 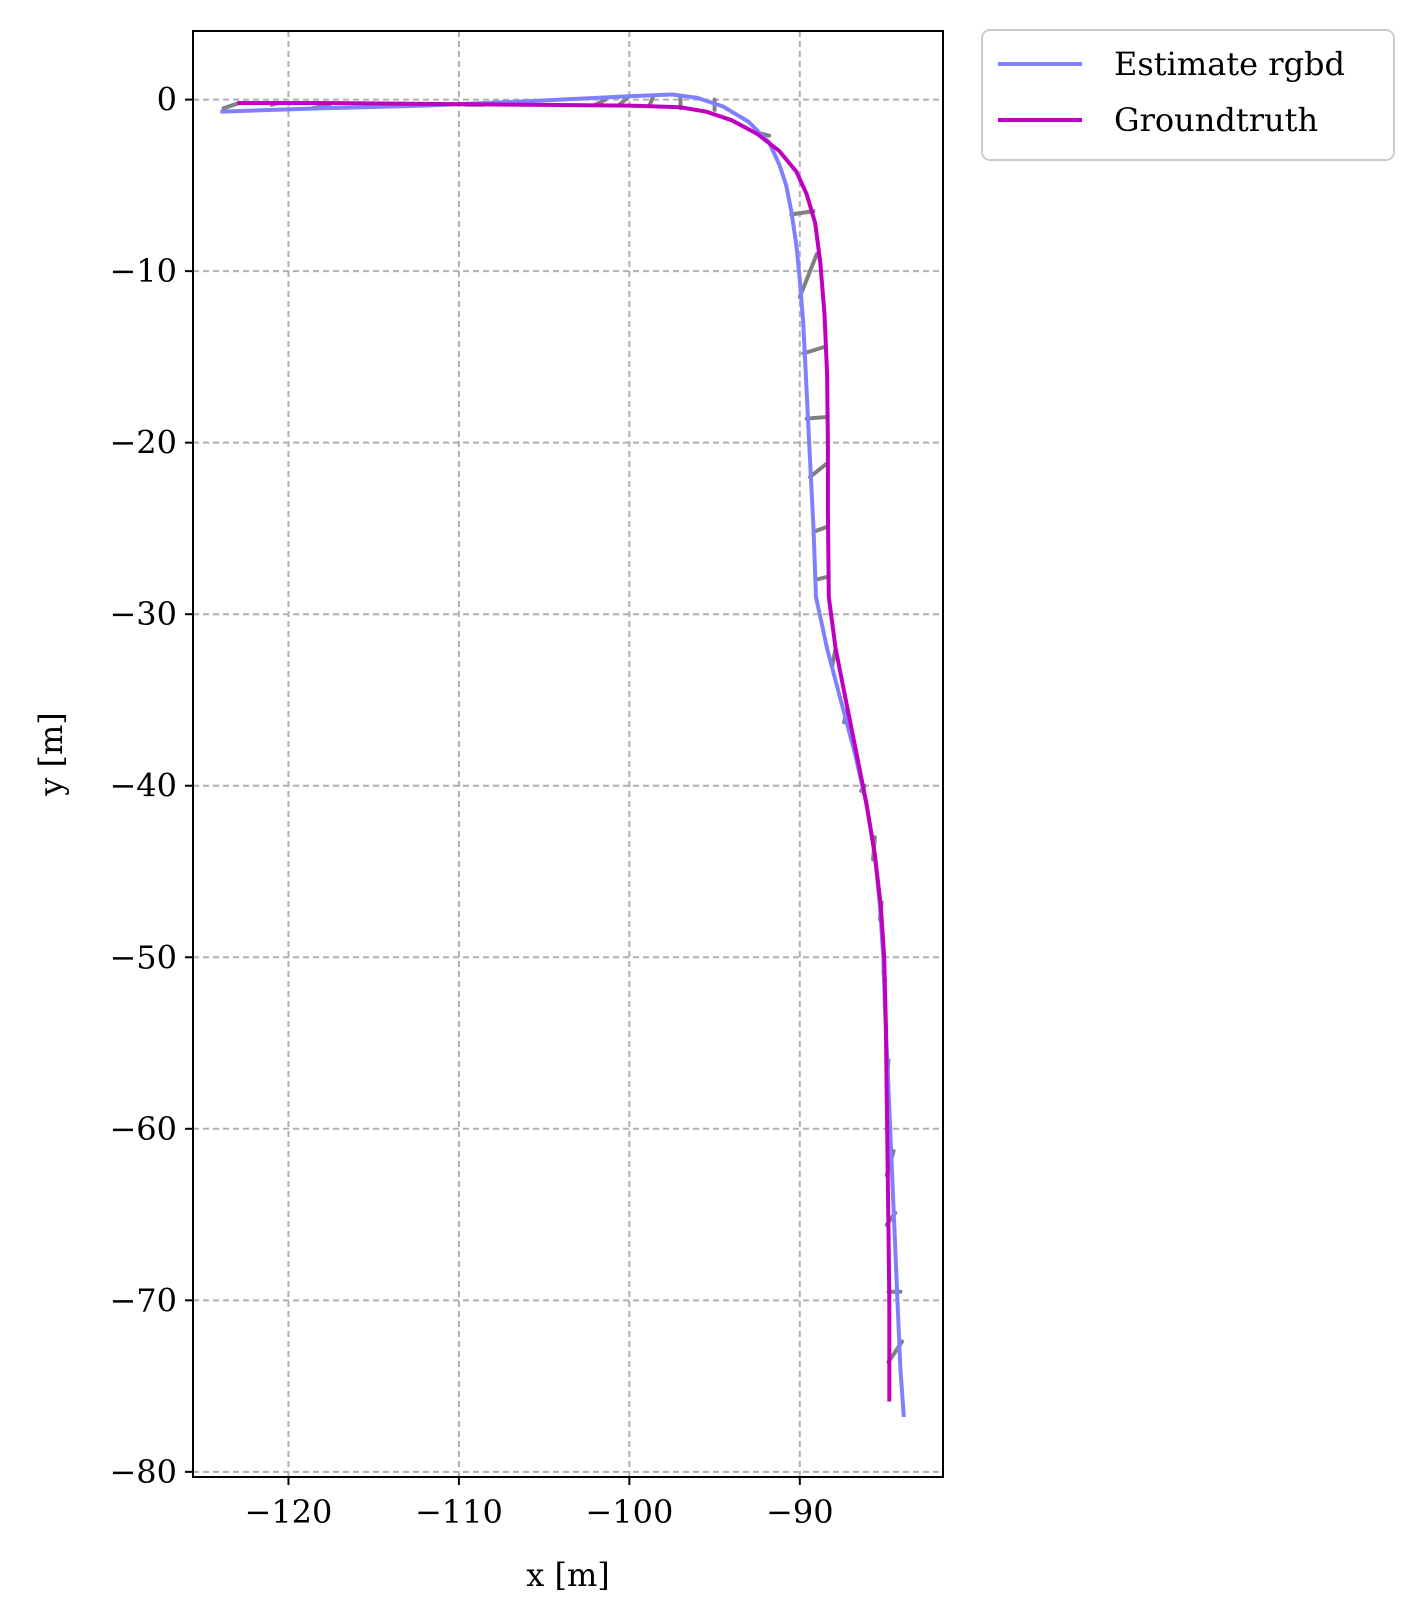 I want to click on y-tick-label-minus-70: −70, so click(x=143, y=1300).